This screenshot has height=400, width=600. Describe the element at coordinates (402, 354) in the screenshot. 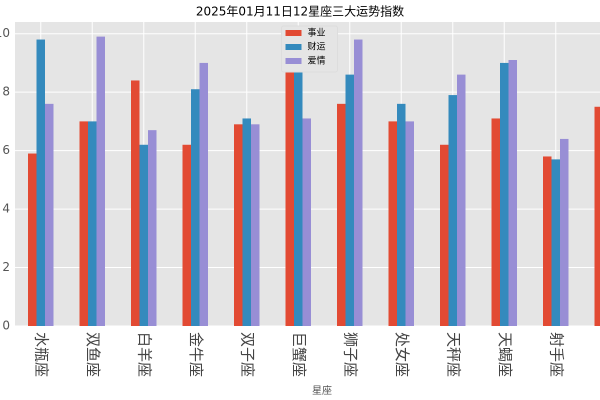

I see `x-tick-label: 处女座` at that location.